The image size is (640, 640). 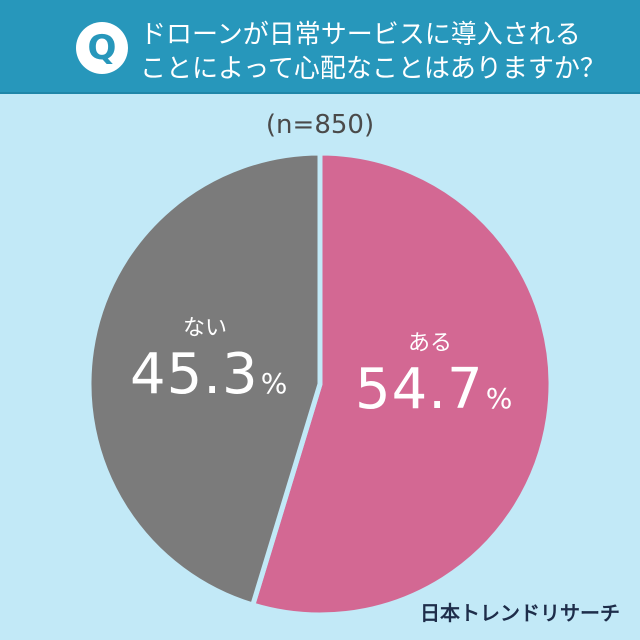 I want to click on percent-no: 45.3%, so click(x=209, y=374).